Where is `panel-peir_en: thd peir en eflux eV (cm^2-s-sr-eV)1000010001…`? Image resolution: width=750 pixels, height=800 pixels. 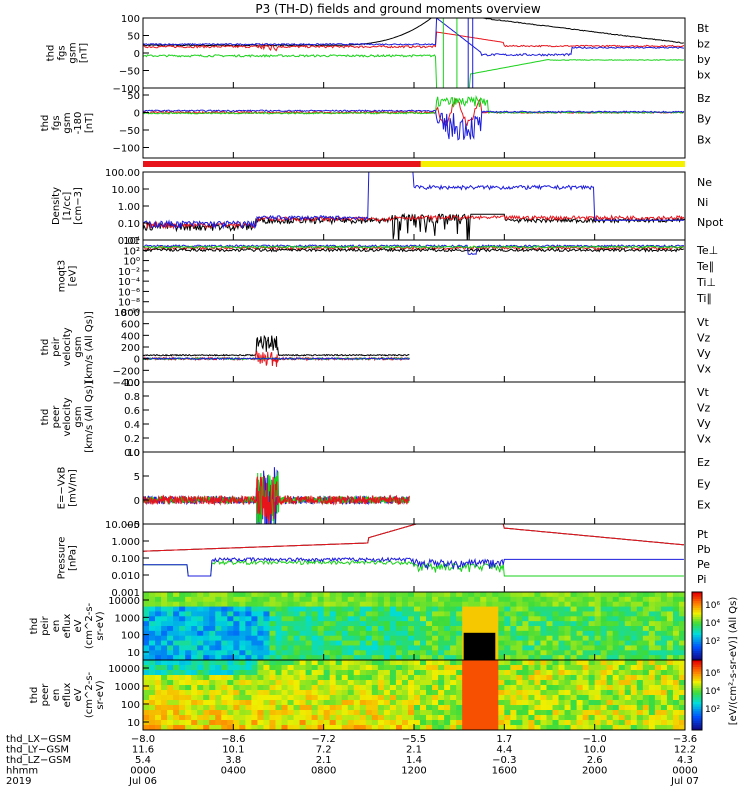 panel-peir_en: thd peir en eflux eV (cm^2-s-sr-eV)1000010001… is located at coordinates (357, 626).